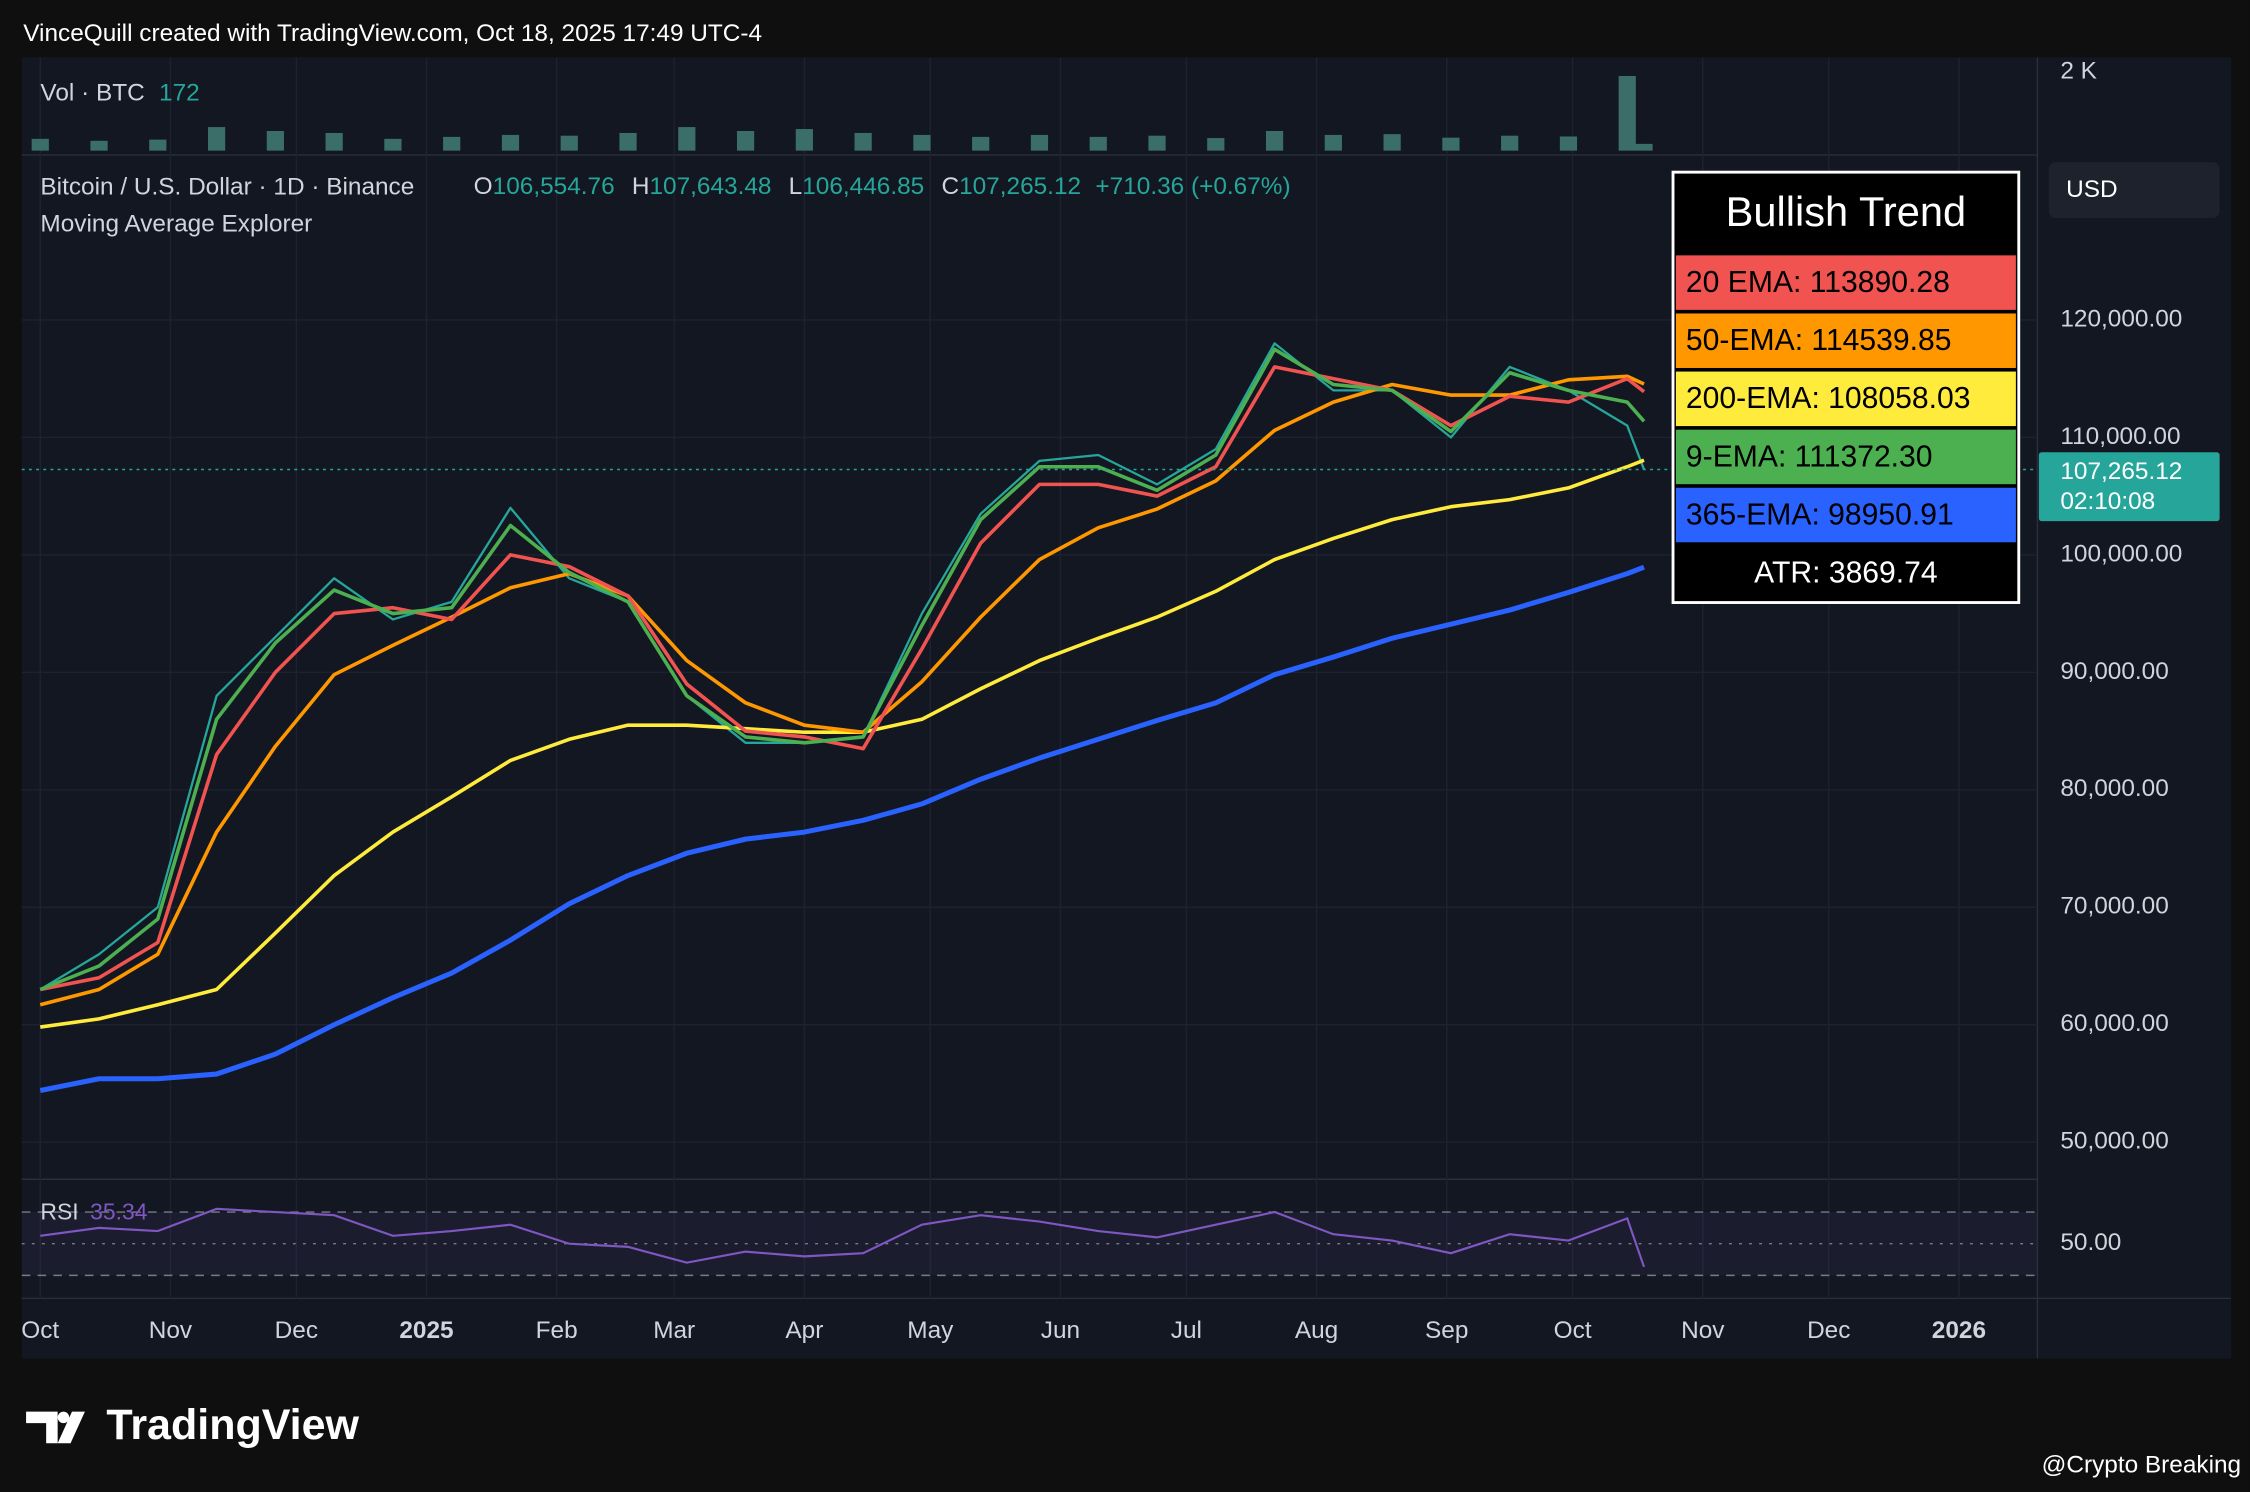 The height and width of the screenshot is (1492, 2250). I want to click on y-tick-label: 100,000.00, so click(2121, 553).